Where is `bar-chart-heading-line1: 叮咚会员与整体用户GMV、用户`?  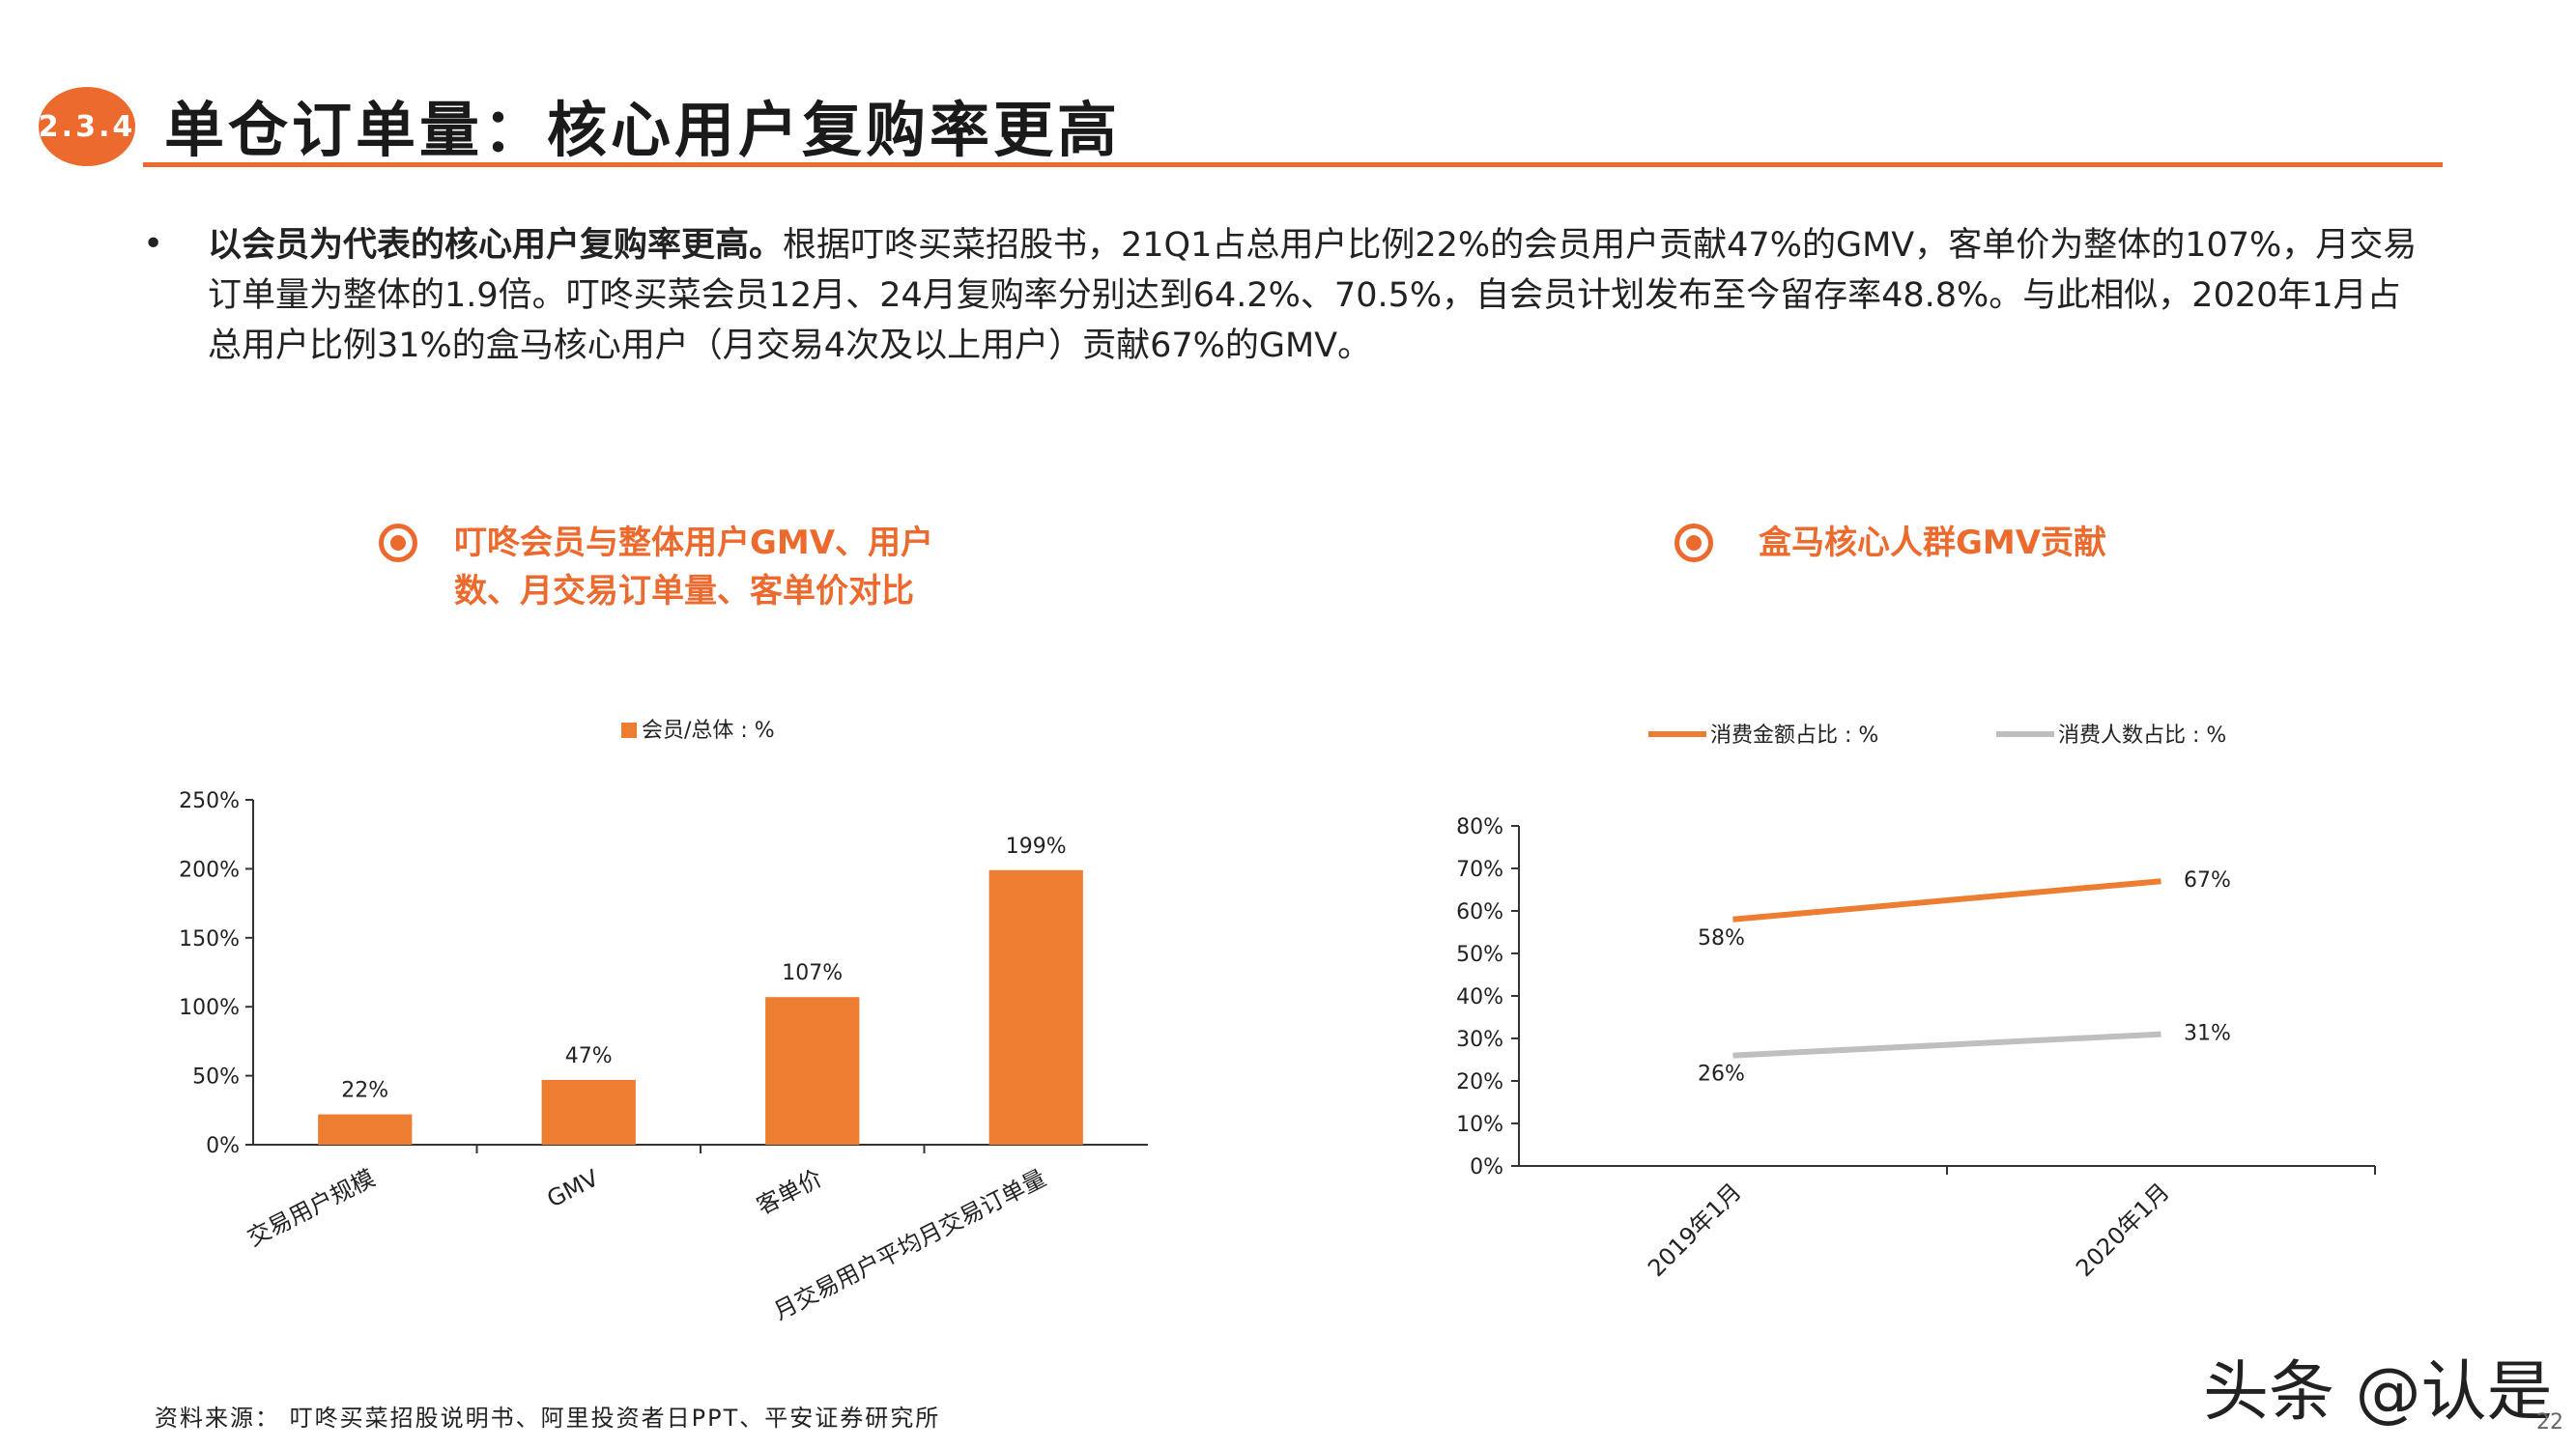 bar-chart-heading-line1: 叮咚会员与整体用户GMV、用户 is located at coordinates (694, 543).